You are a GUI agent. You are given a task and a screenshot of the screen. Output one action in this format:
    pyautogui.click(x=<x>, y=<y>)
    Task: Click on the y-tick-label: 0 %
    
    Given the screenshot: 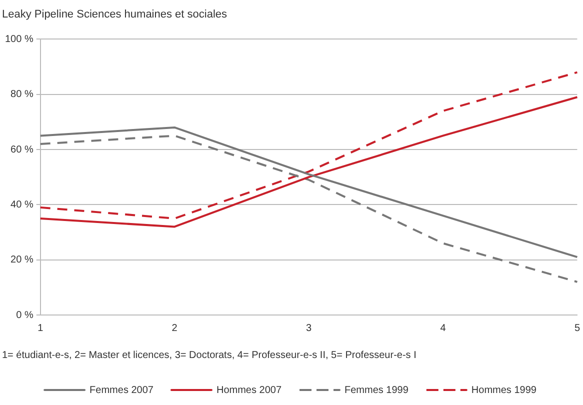 What is the action you would take?
    pyautogui.click(x=25, y=315)
    